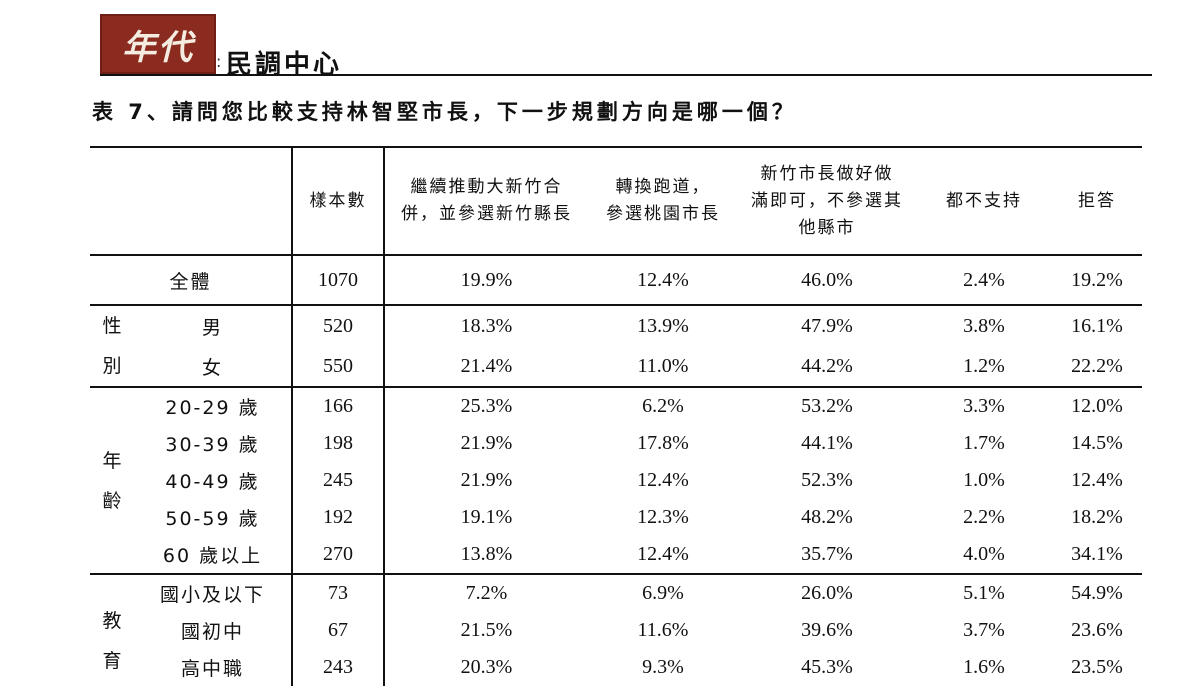  I want to click on table-cell: 44.1%, so click(827, 443).